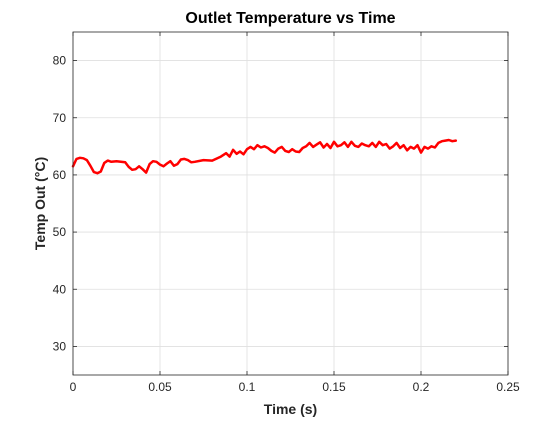 This screenshot has width=560, height=425. I want to click on x-tick-label: 0.1, so click(247, 387).